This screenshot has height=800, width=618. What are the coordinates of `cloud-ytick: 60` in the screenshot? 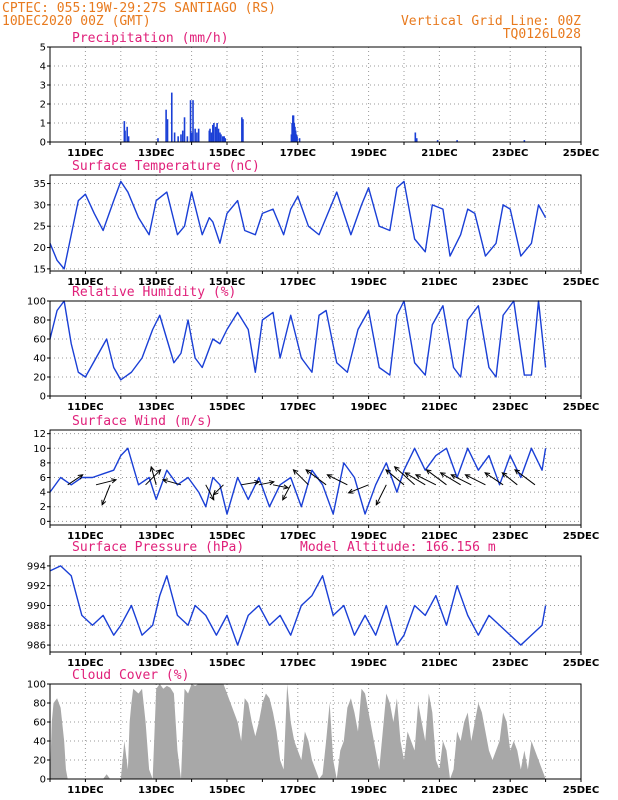 It's located at (39, 723).